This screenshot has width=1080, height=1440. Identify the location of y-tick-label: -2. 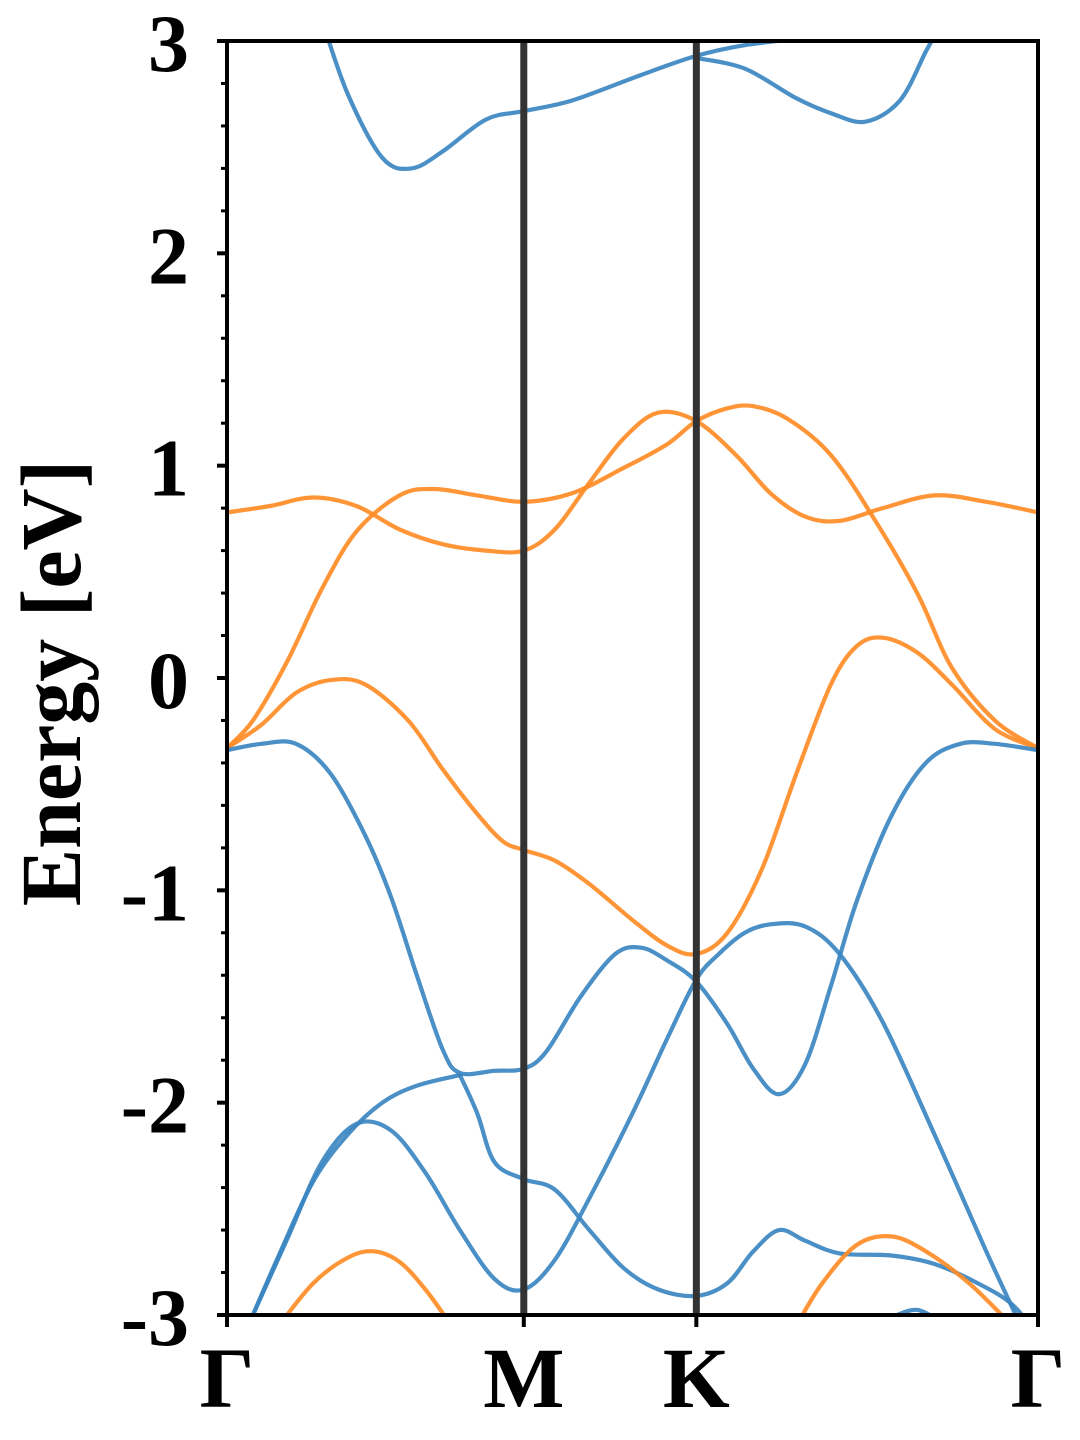
(155, 1105).